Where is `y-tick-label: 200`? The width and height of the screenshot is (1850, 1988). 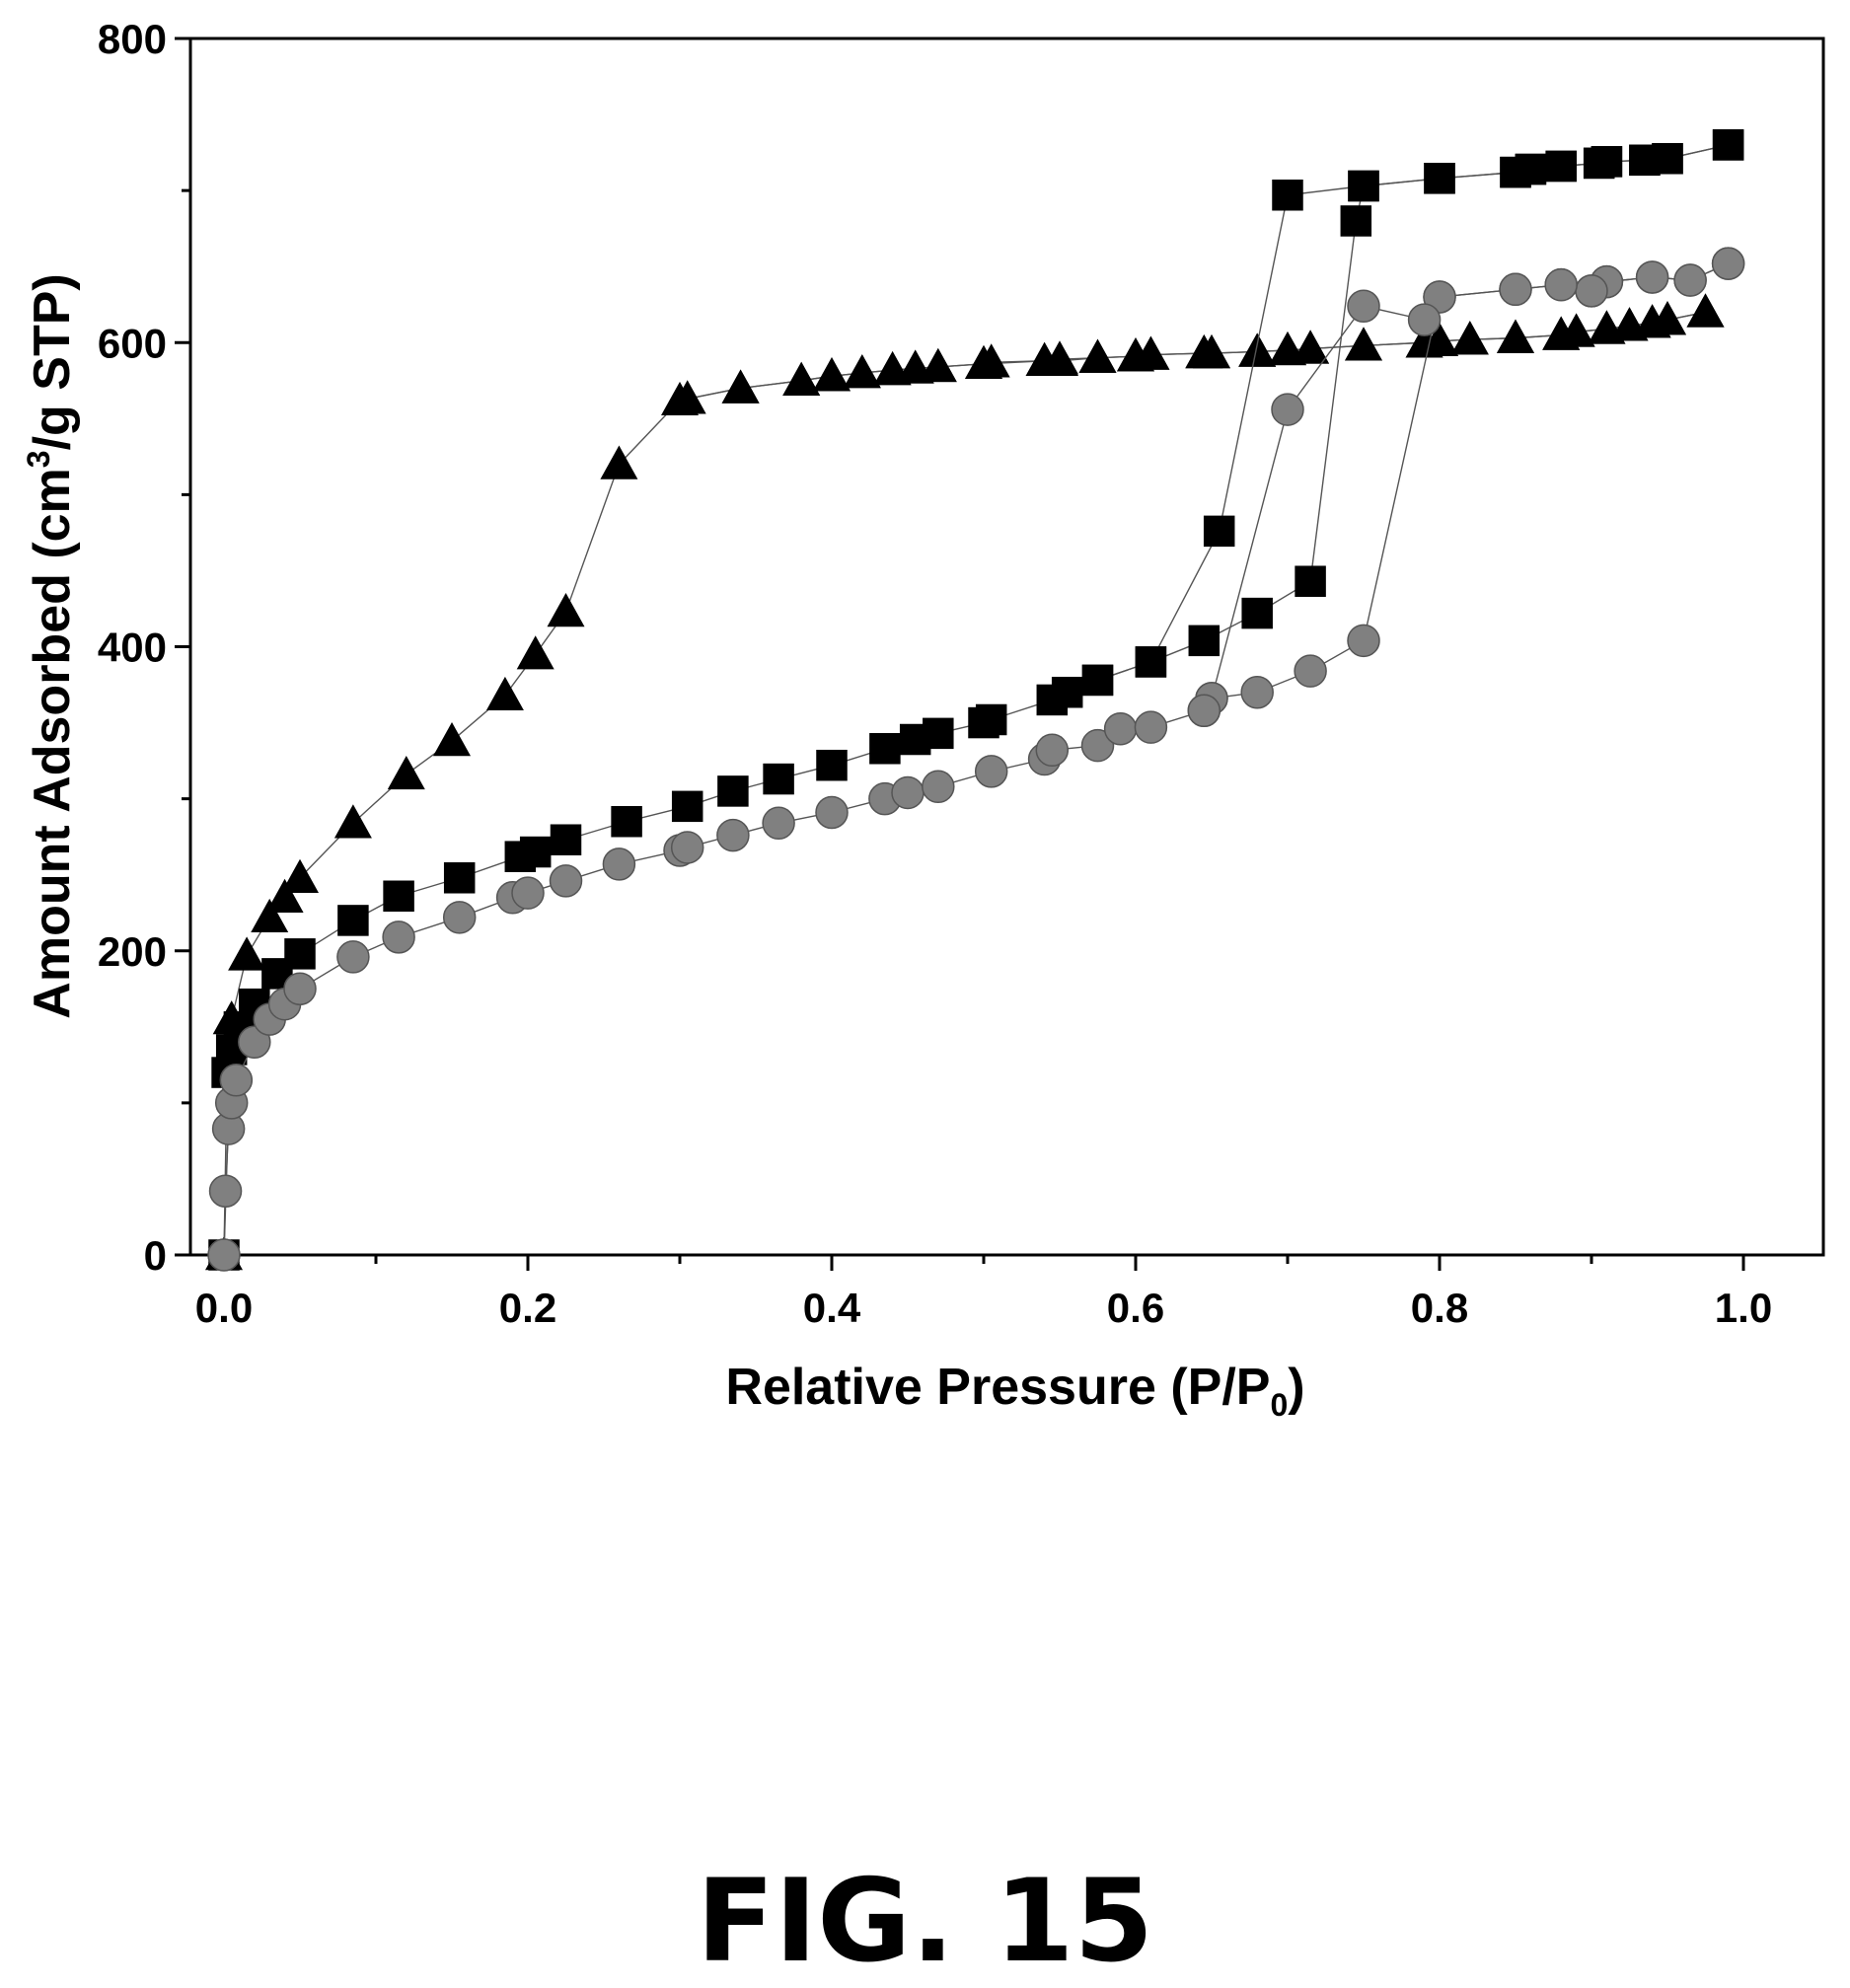 y-tick-label: 200 is located at coordinates (132, 951).